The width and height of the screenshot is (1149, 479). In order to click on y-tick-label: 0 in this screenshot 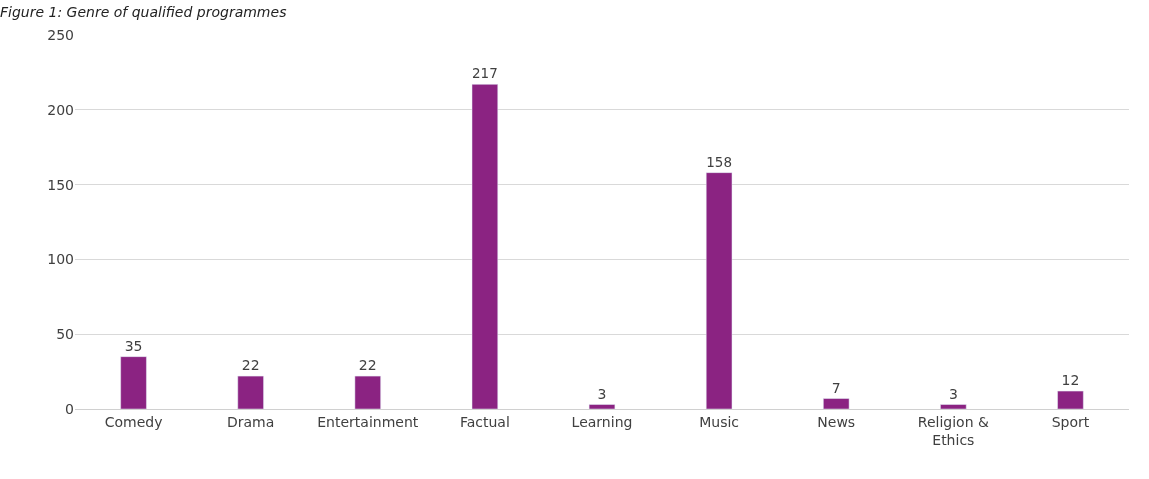, I will do `click(69, 408)`.